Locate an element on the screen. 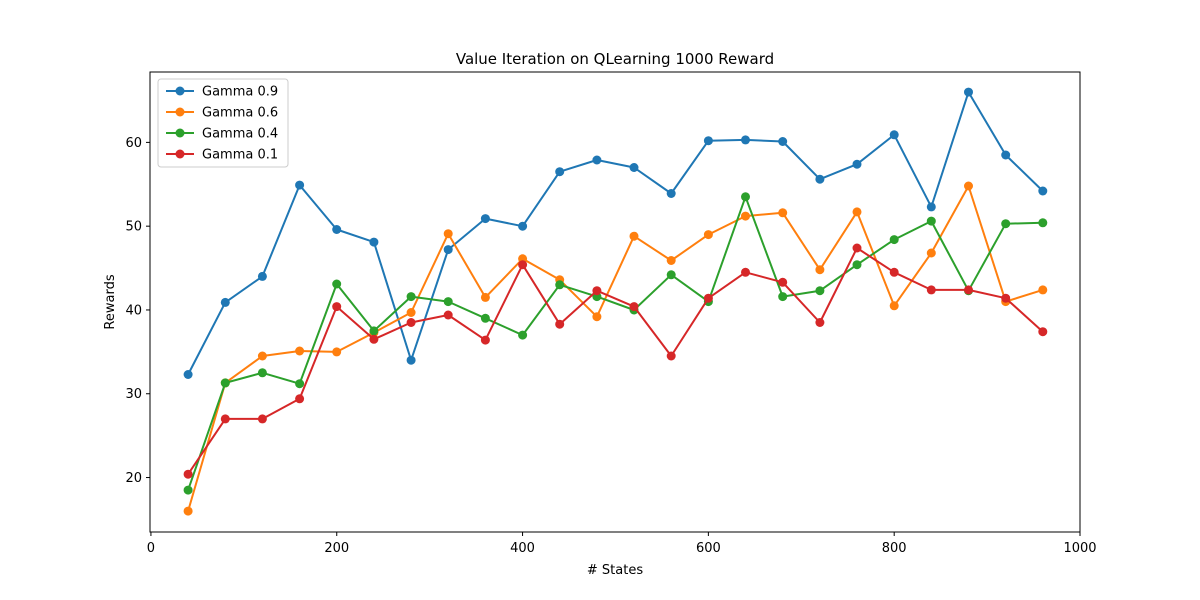  y-tick-label: 20 is located at coordinates (133, 478).